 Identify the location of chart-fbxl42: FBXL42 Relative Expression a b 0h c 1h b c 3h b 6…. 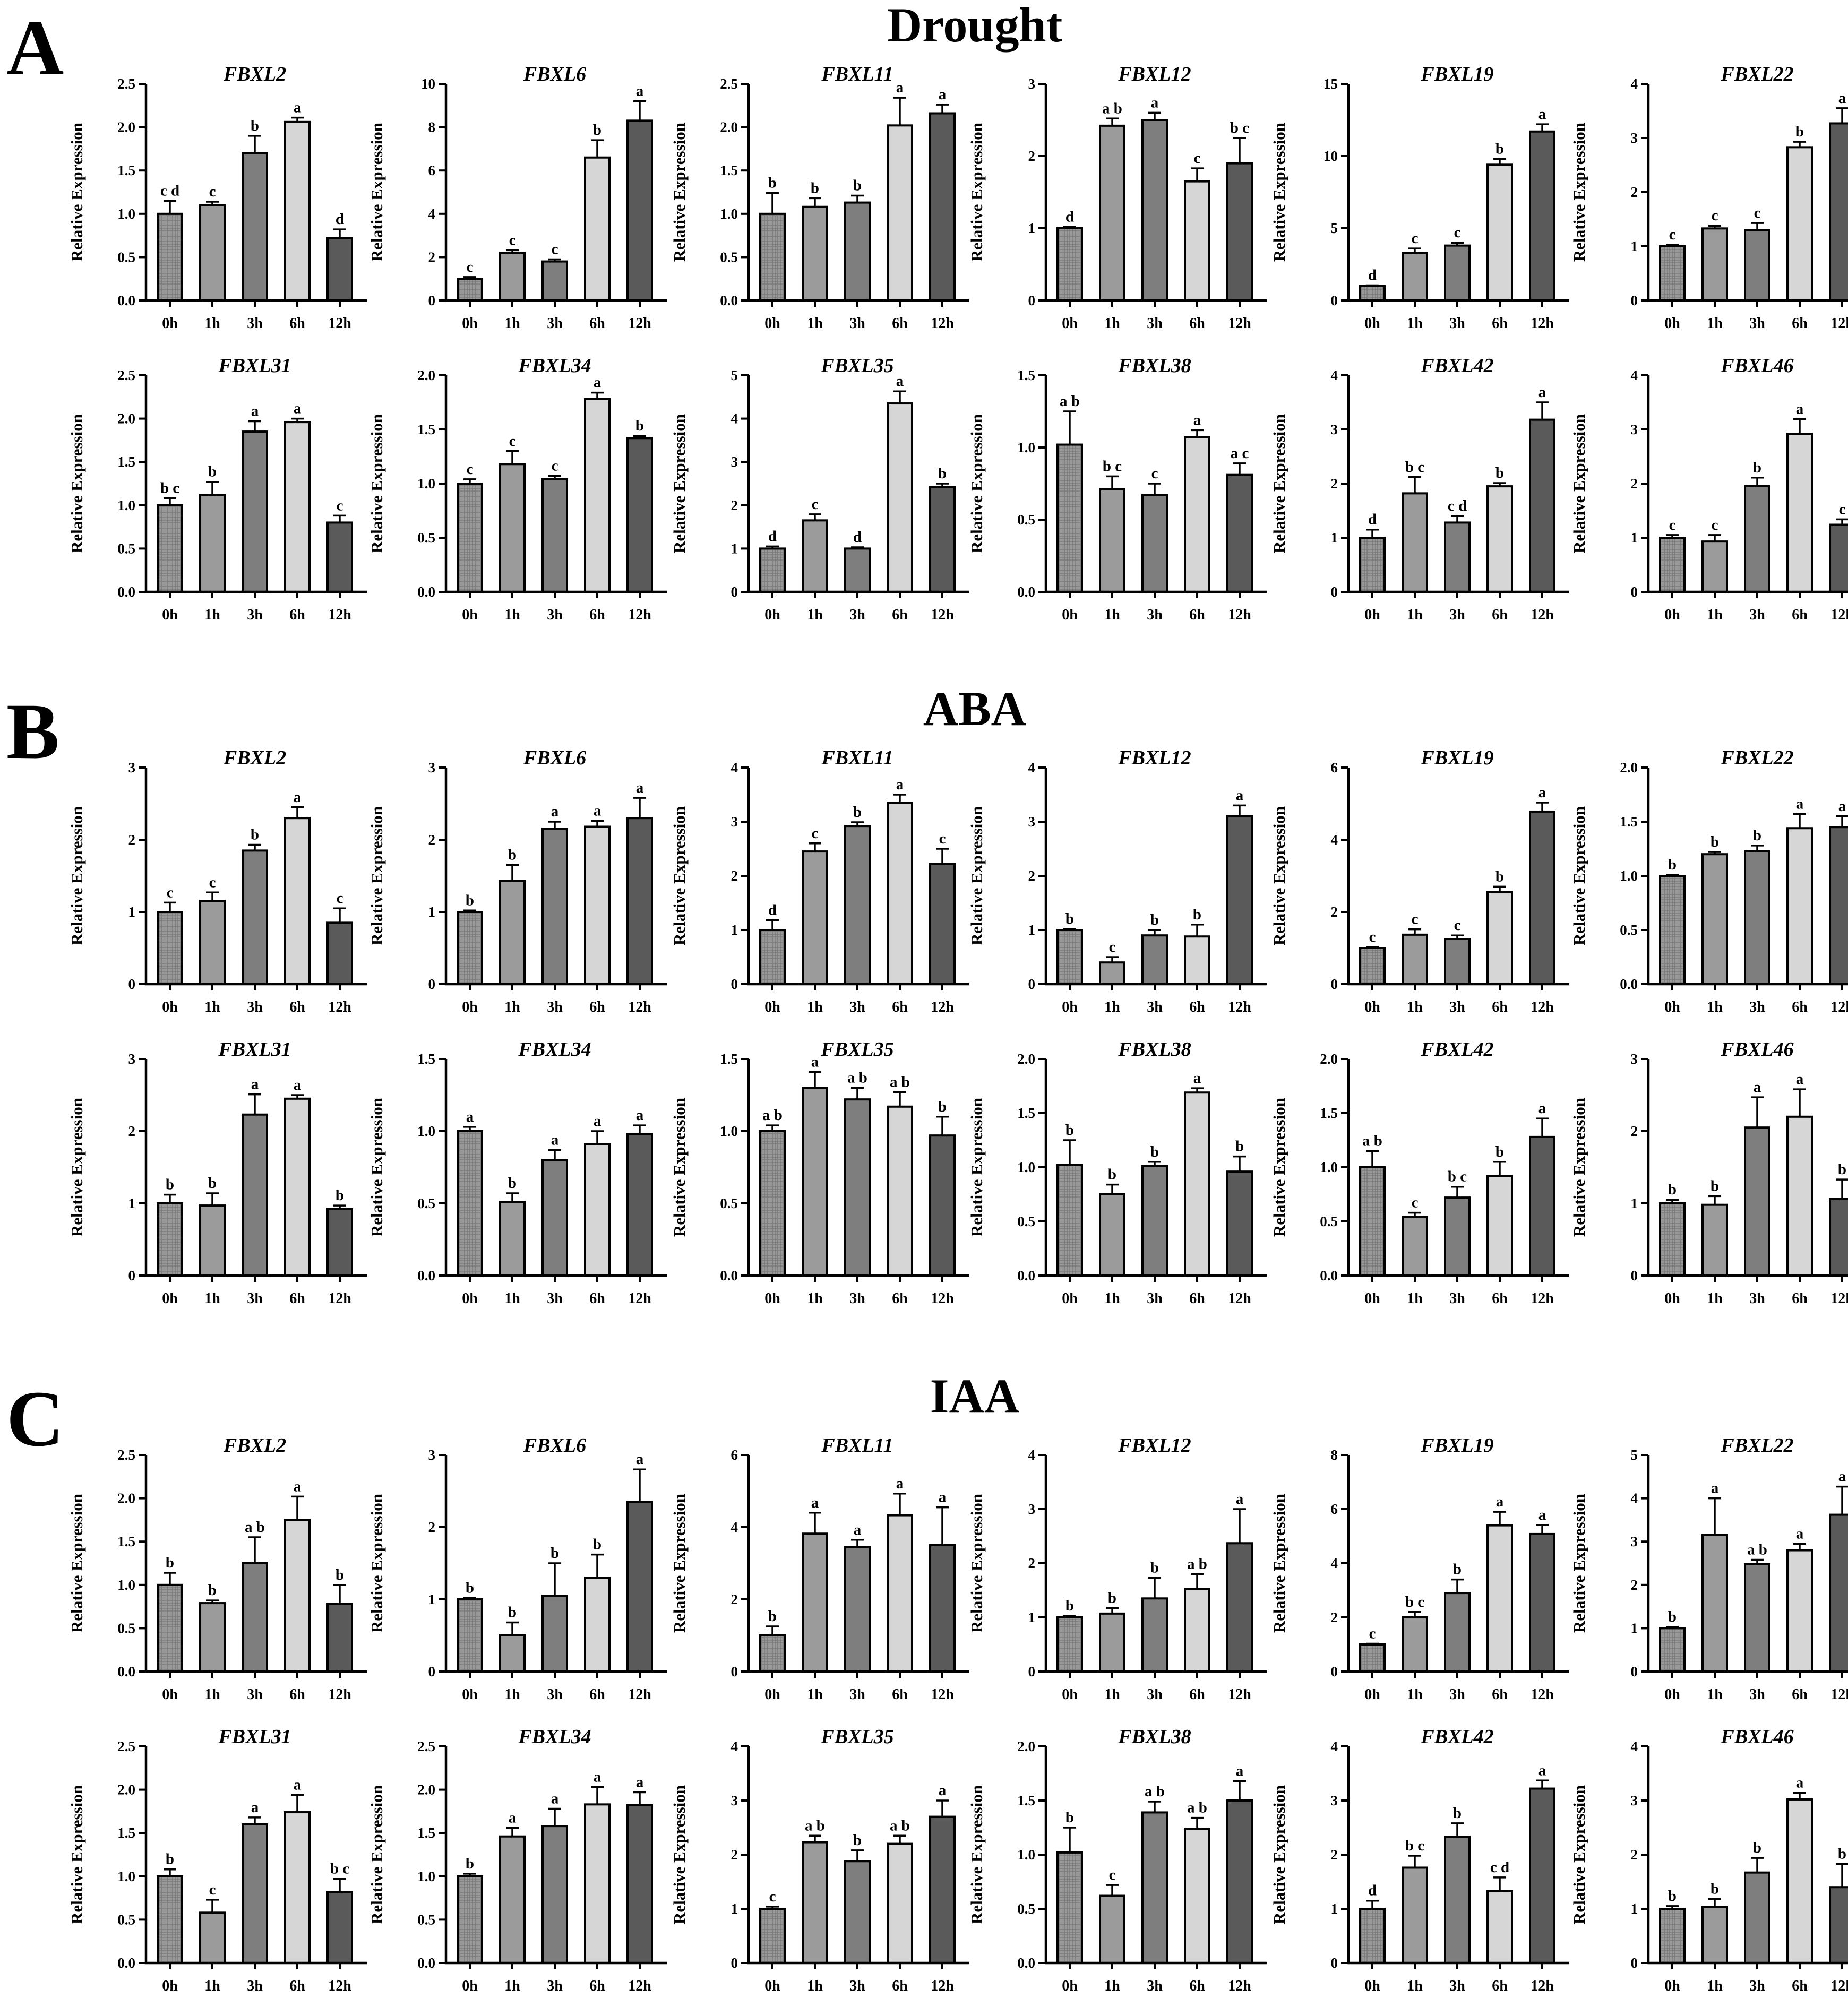
(1419, 1172).